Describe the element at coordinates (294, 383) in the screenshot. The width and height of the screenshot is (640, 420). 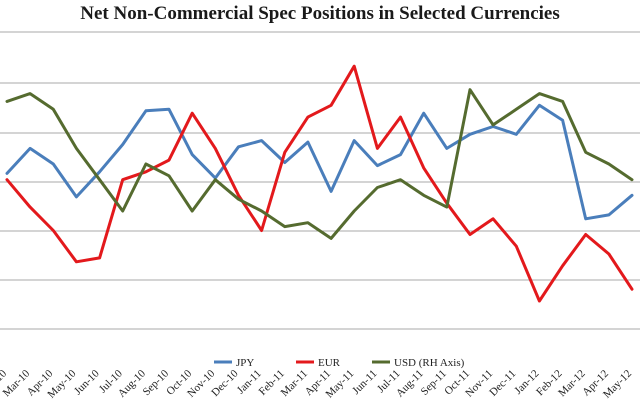
I see `x-tick-label: Mar-11` at that location.